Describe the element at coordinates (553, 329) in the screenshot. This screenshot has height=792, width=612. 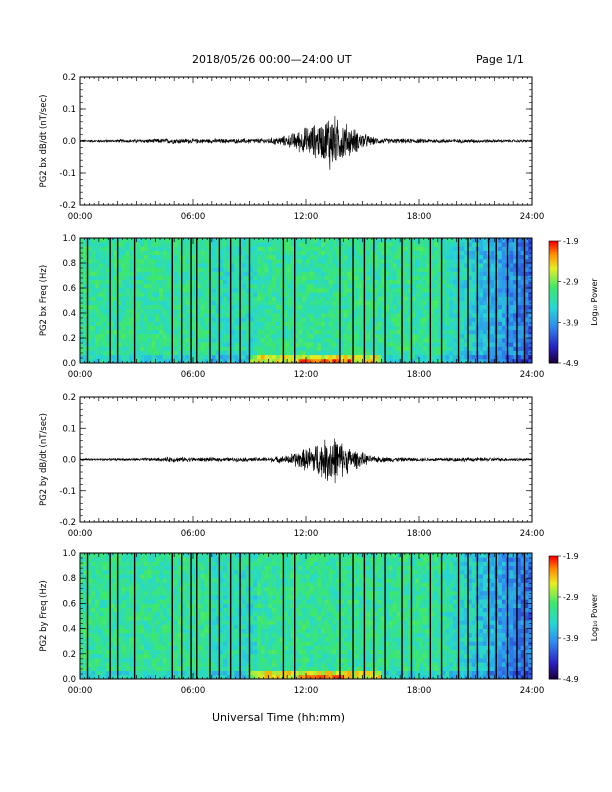
I see `colorbar-segment` at that location.